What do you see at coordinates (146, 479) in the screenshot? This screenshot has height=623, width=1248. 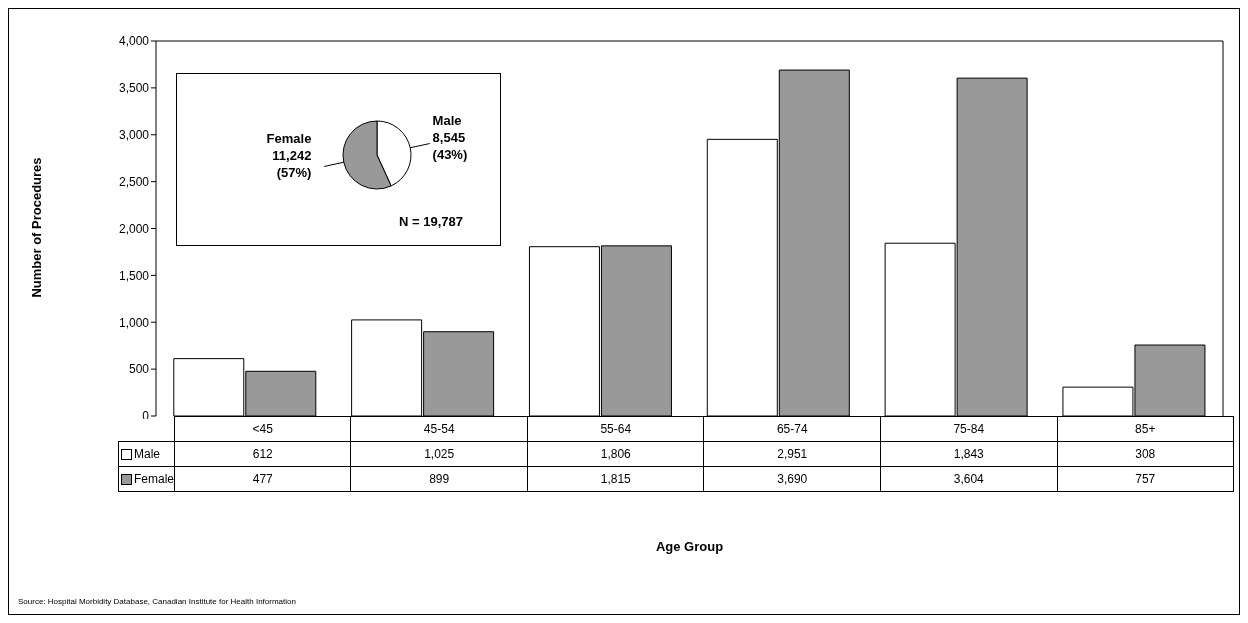 I see `legend-label: Female` at bounding box center [146, 479].